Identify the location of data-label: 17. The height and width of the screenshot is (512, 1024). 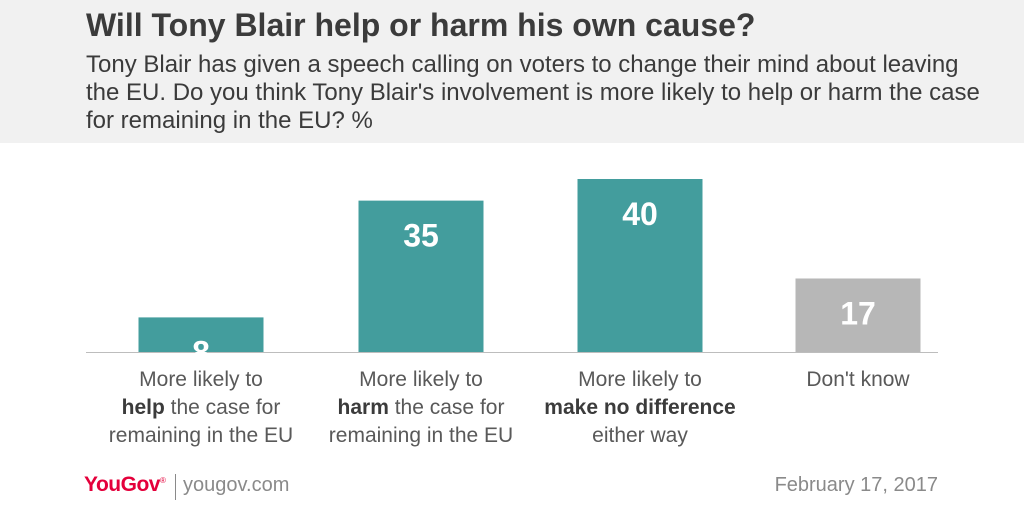
(858, 313).